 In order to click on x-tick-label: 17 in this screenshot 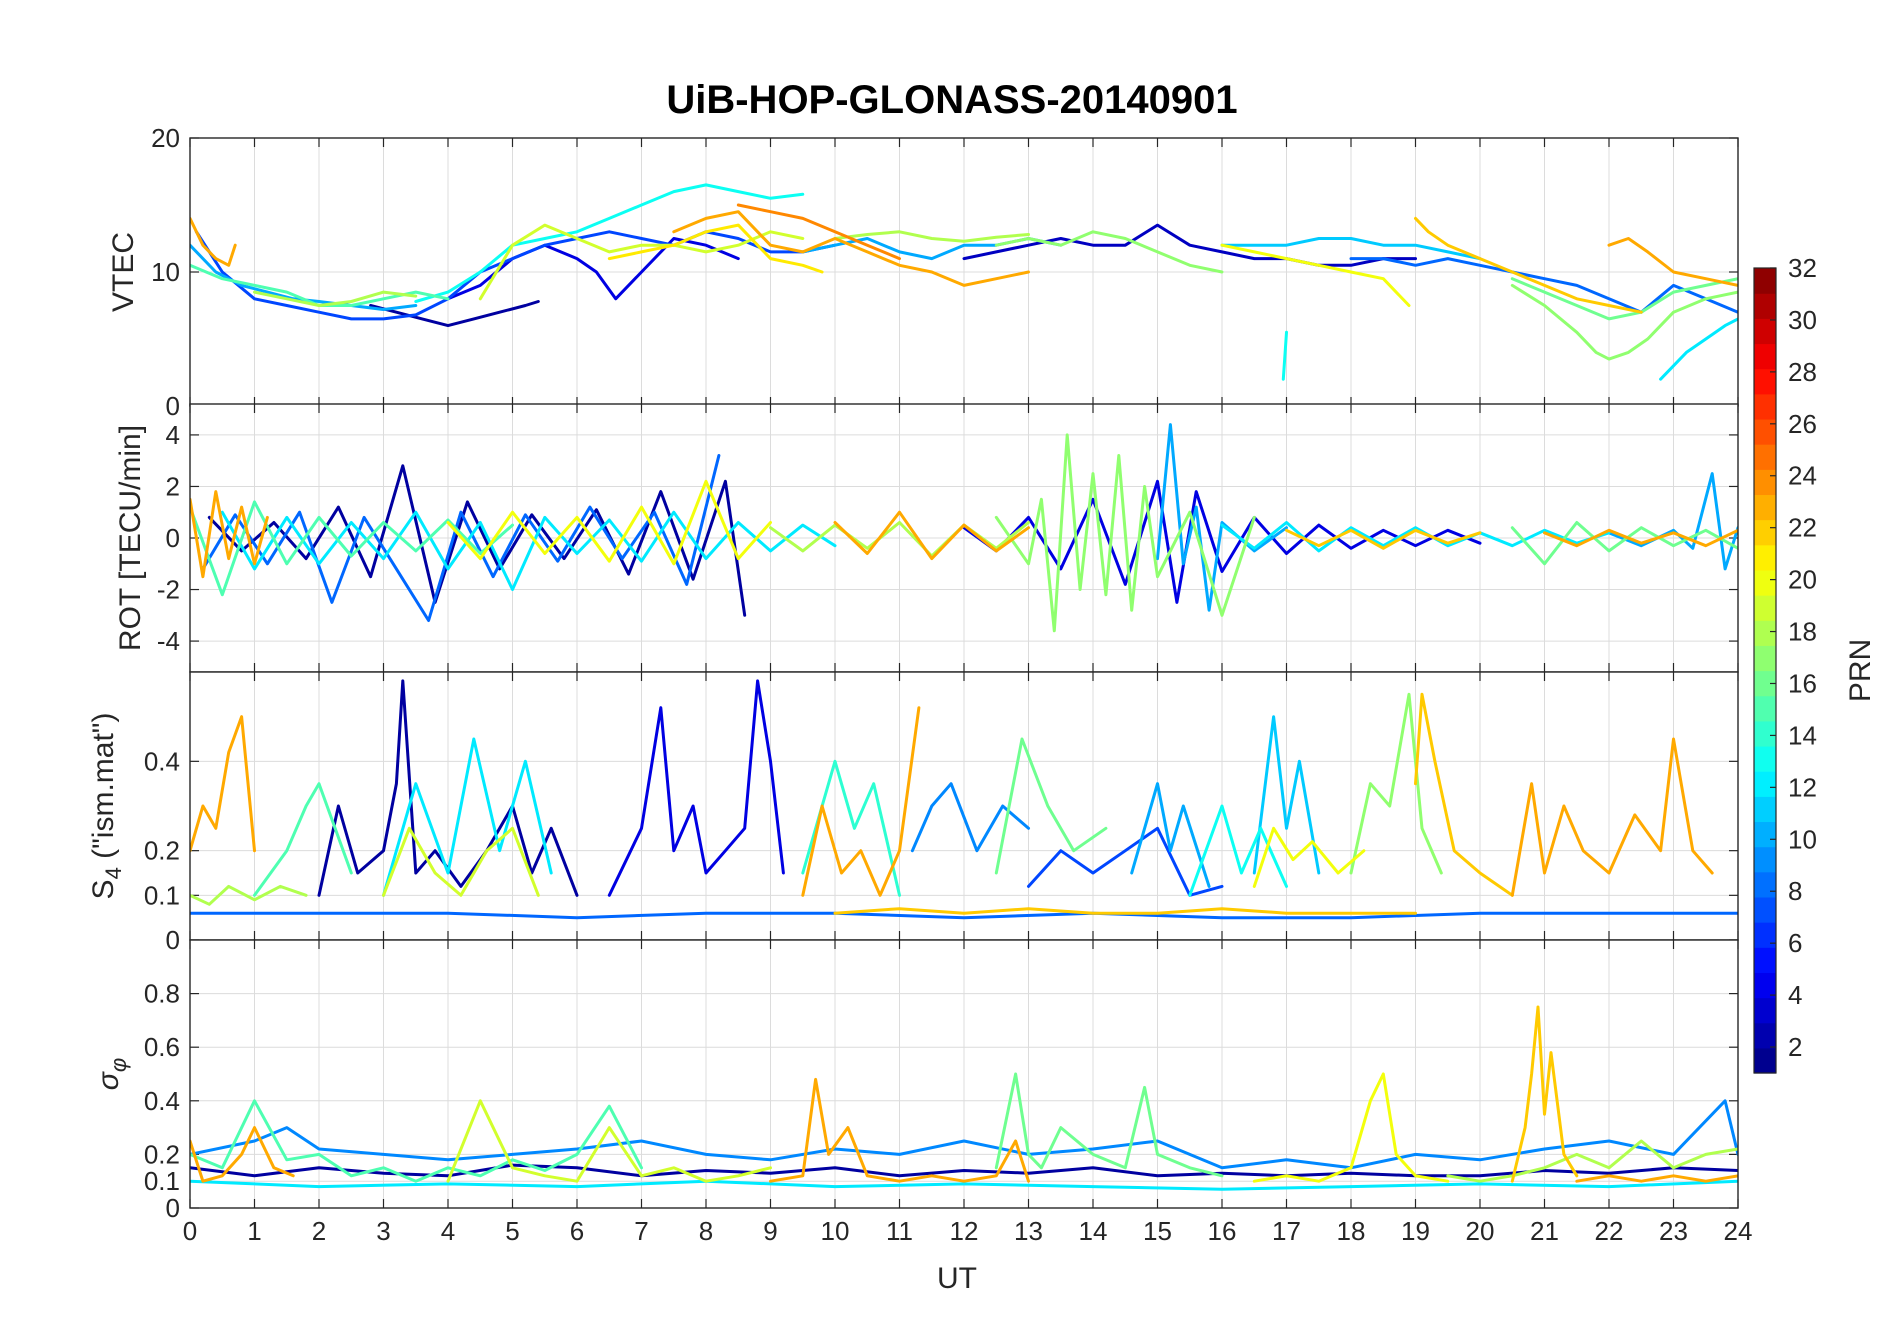, I will do `click(1286, 1231)`.